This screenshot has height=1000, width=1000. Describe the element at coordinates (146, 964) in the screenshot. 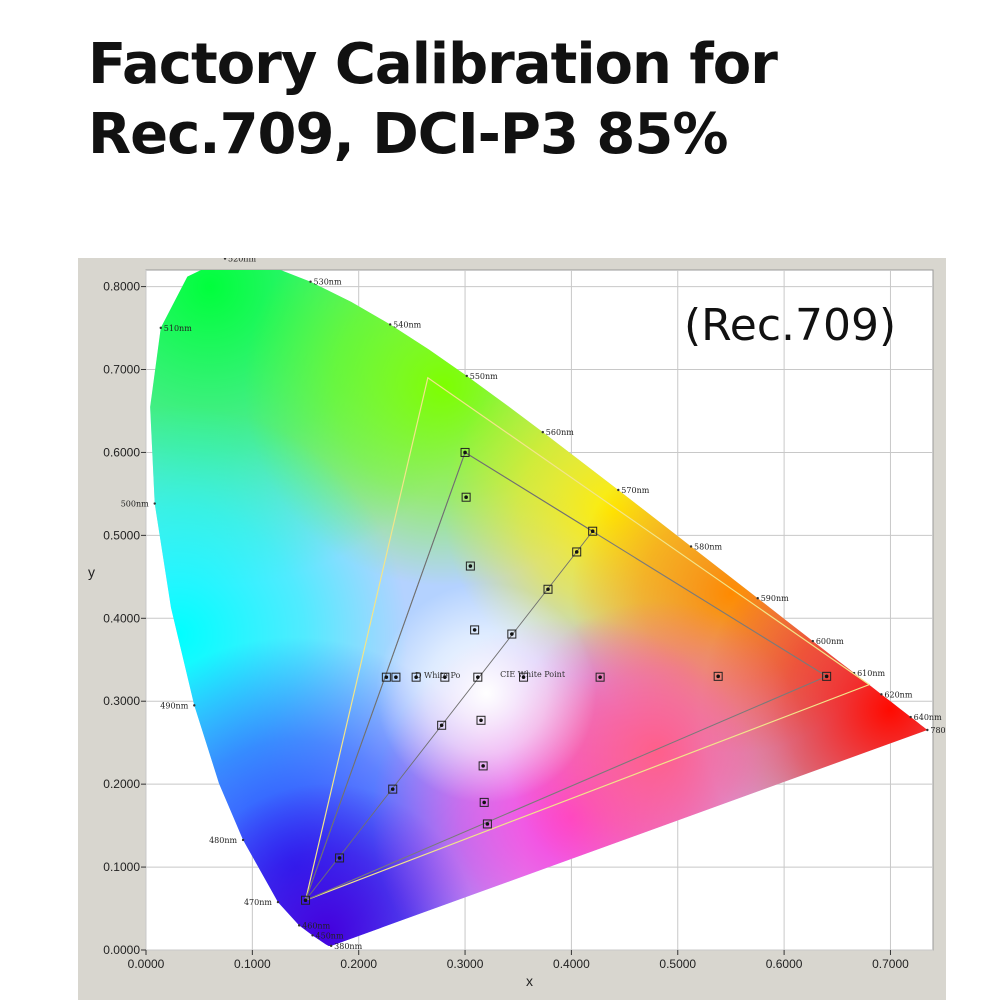

I see `x-tick-label: 0.0000` at that location.